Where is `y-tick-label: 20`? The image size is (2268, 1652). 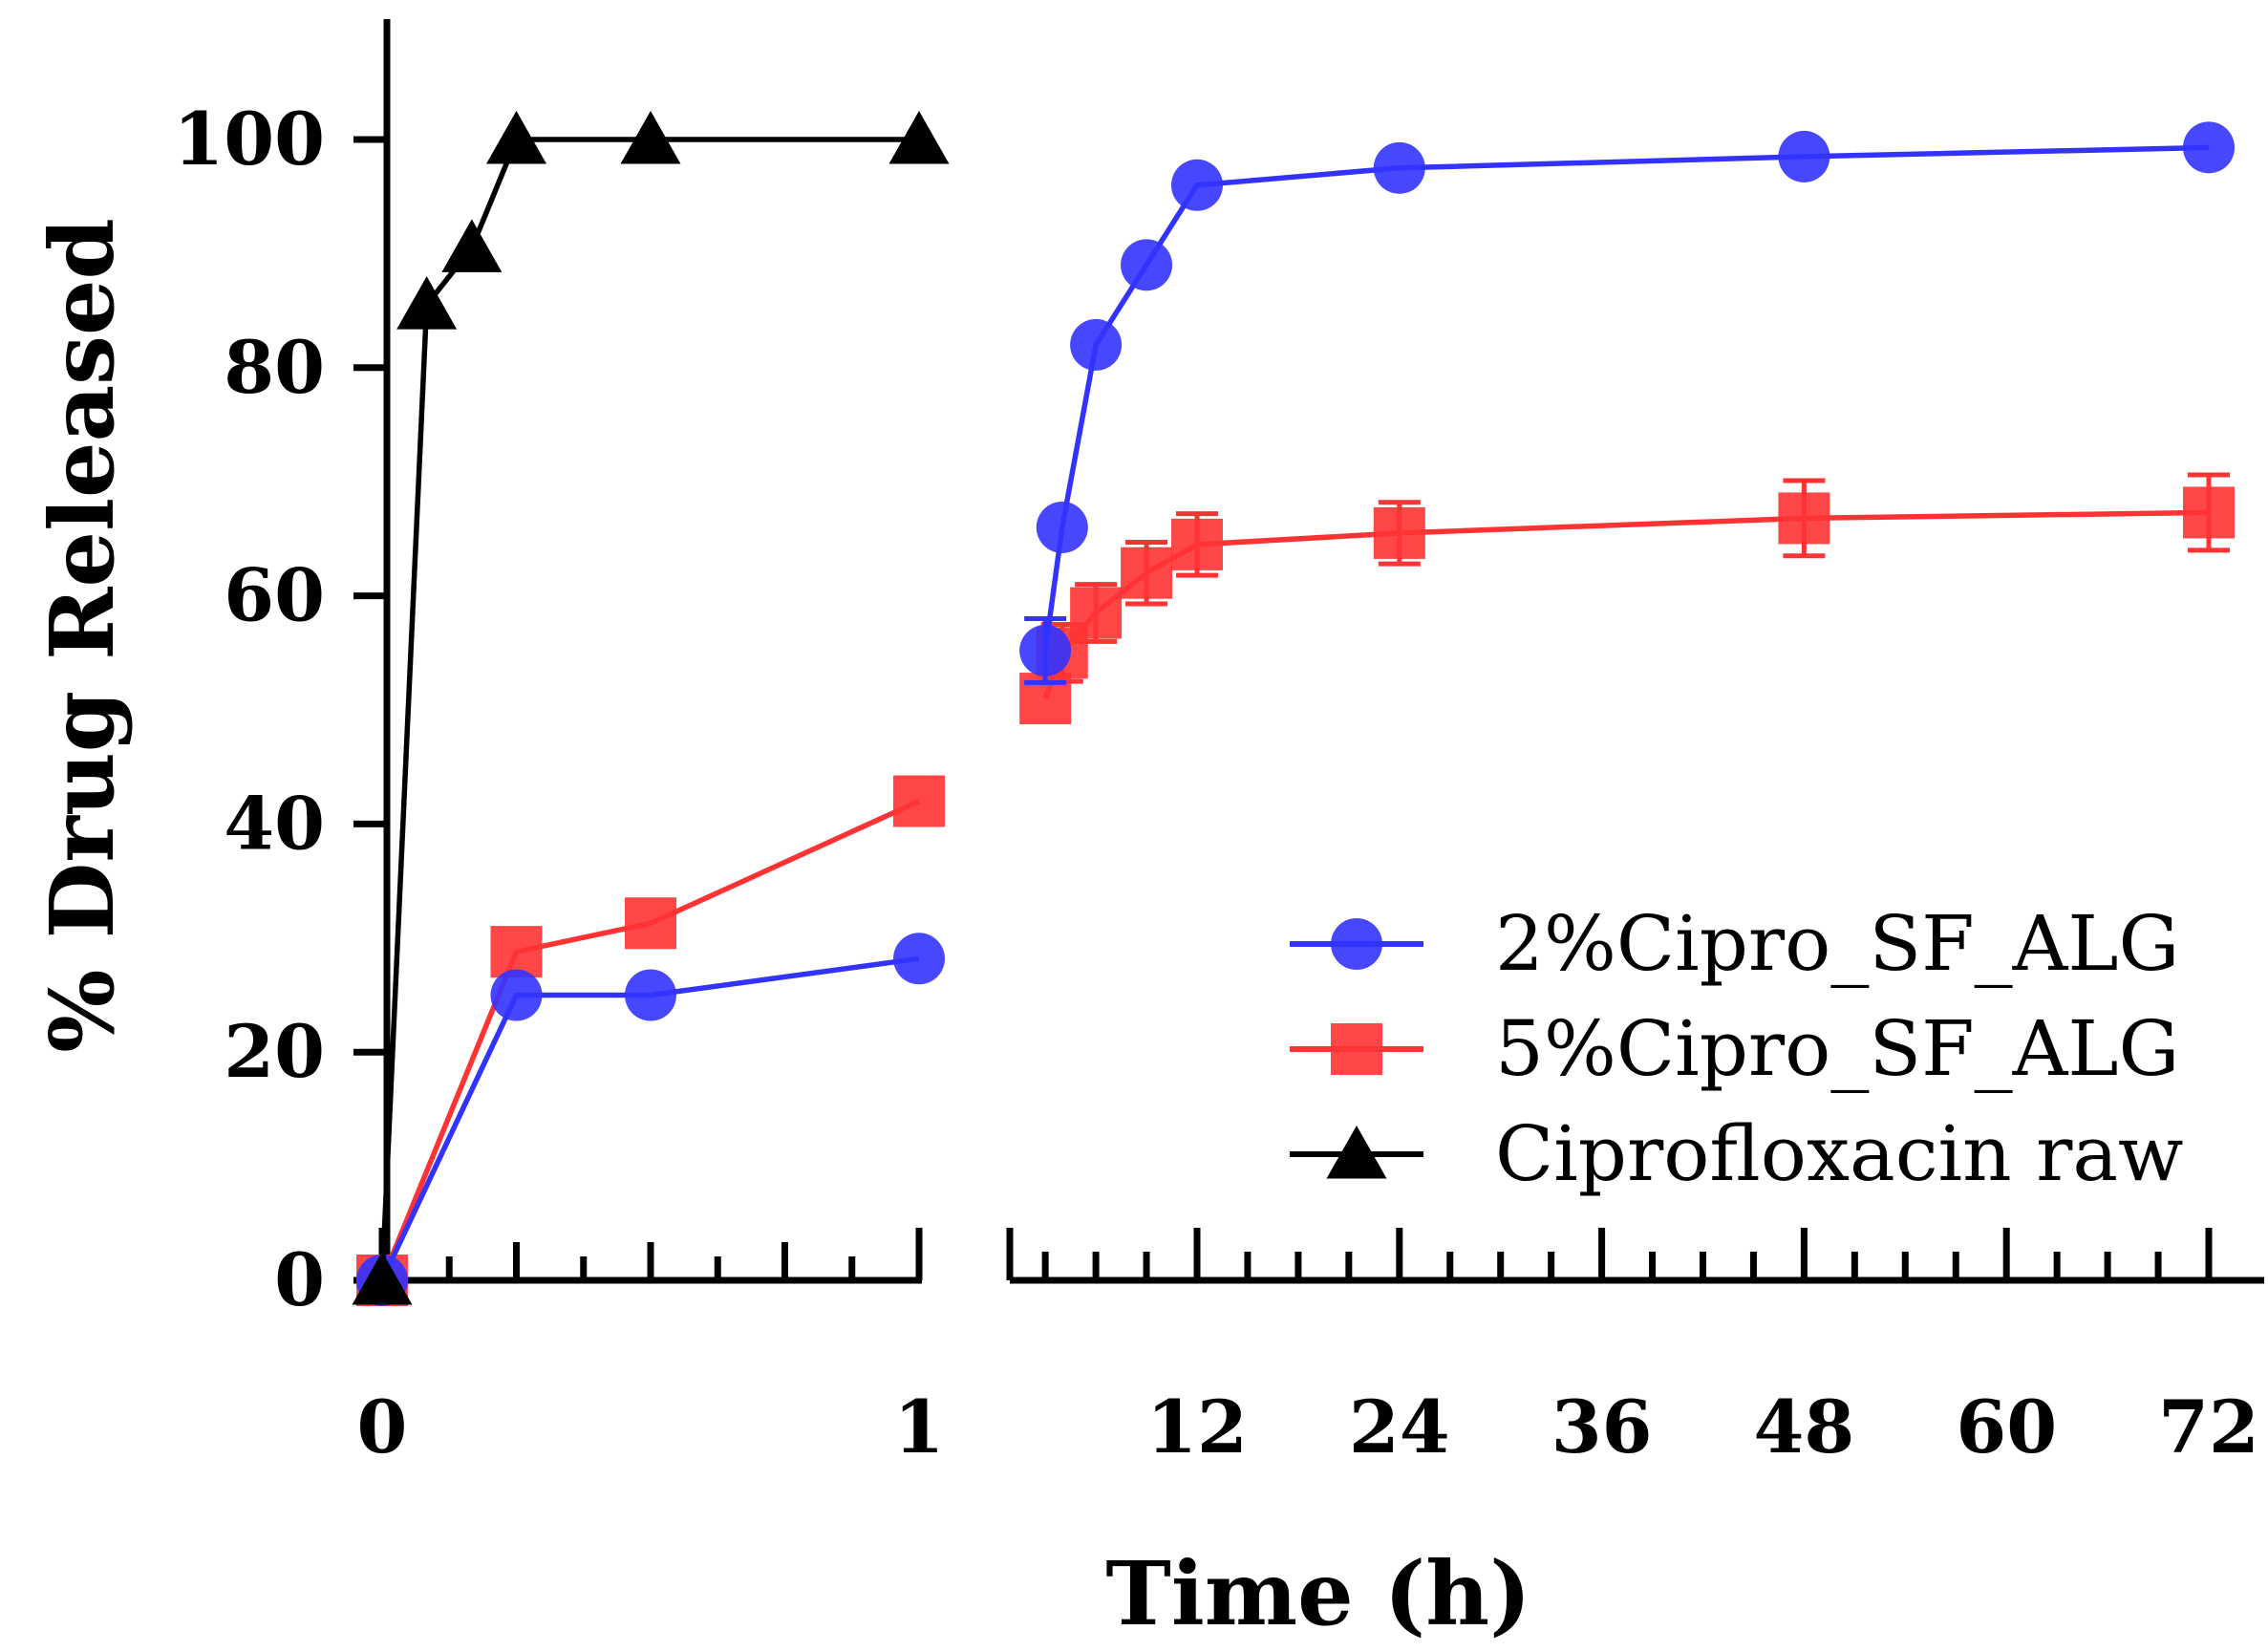
y-tick-label: 20 is located at coordinates (275, 1052).